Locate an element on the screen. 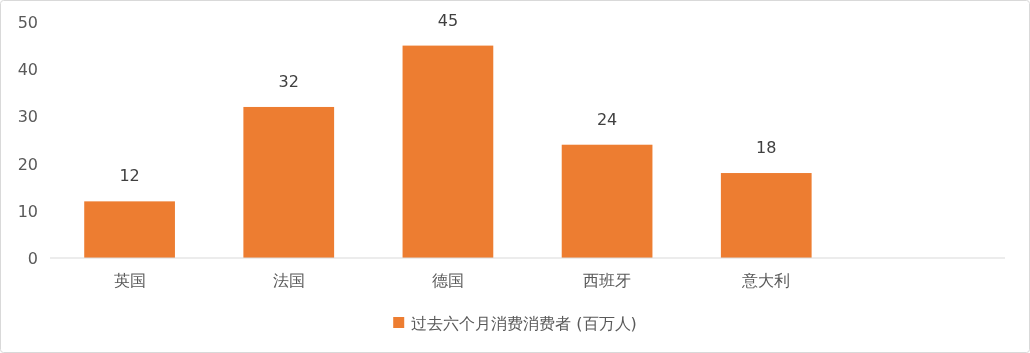 The image size is (1030, 353). data-label: 24 is located at coordinates (607, 119).